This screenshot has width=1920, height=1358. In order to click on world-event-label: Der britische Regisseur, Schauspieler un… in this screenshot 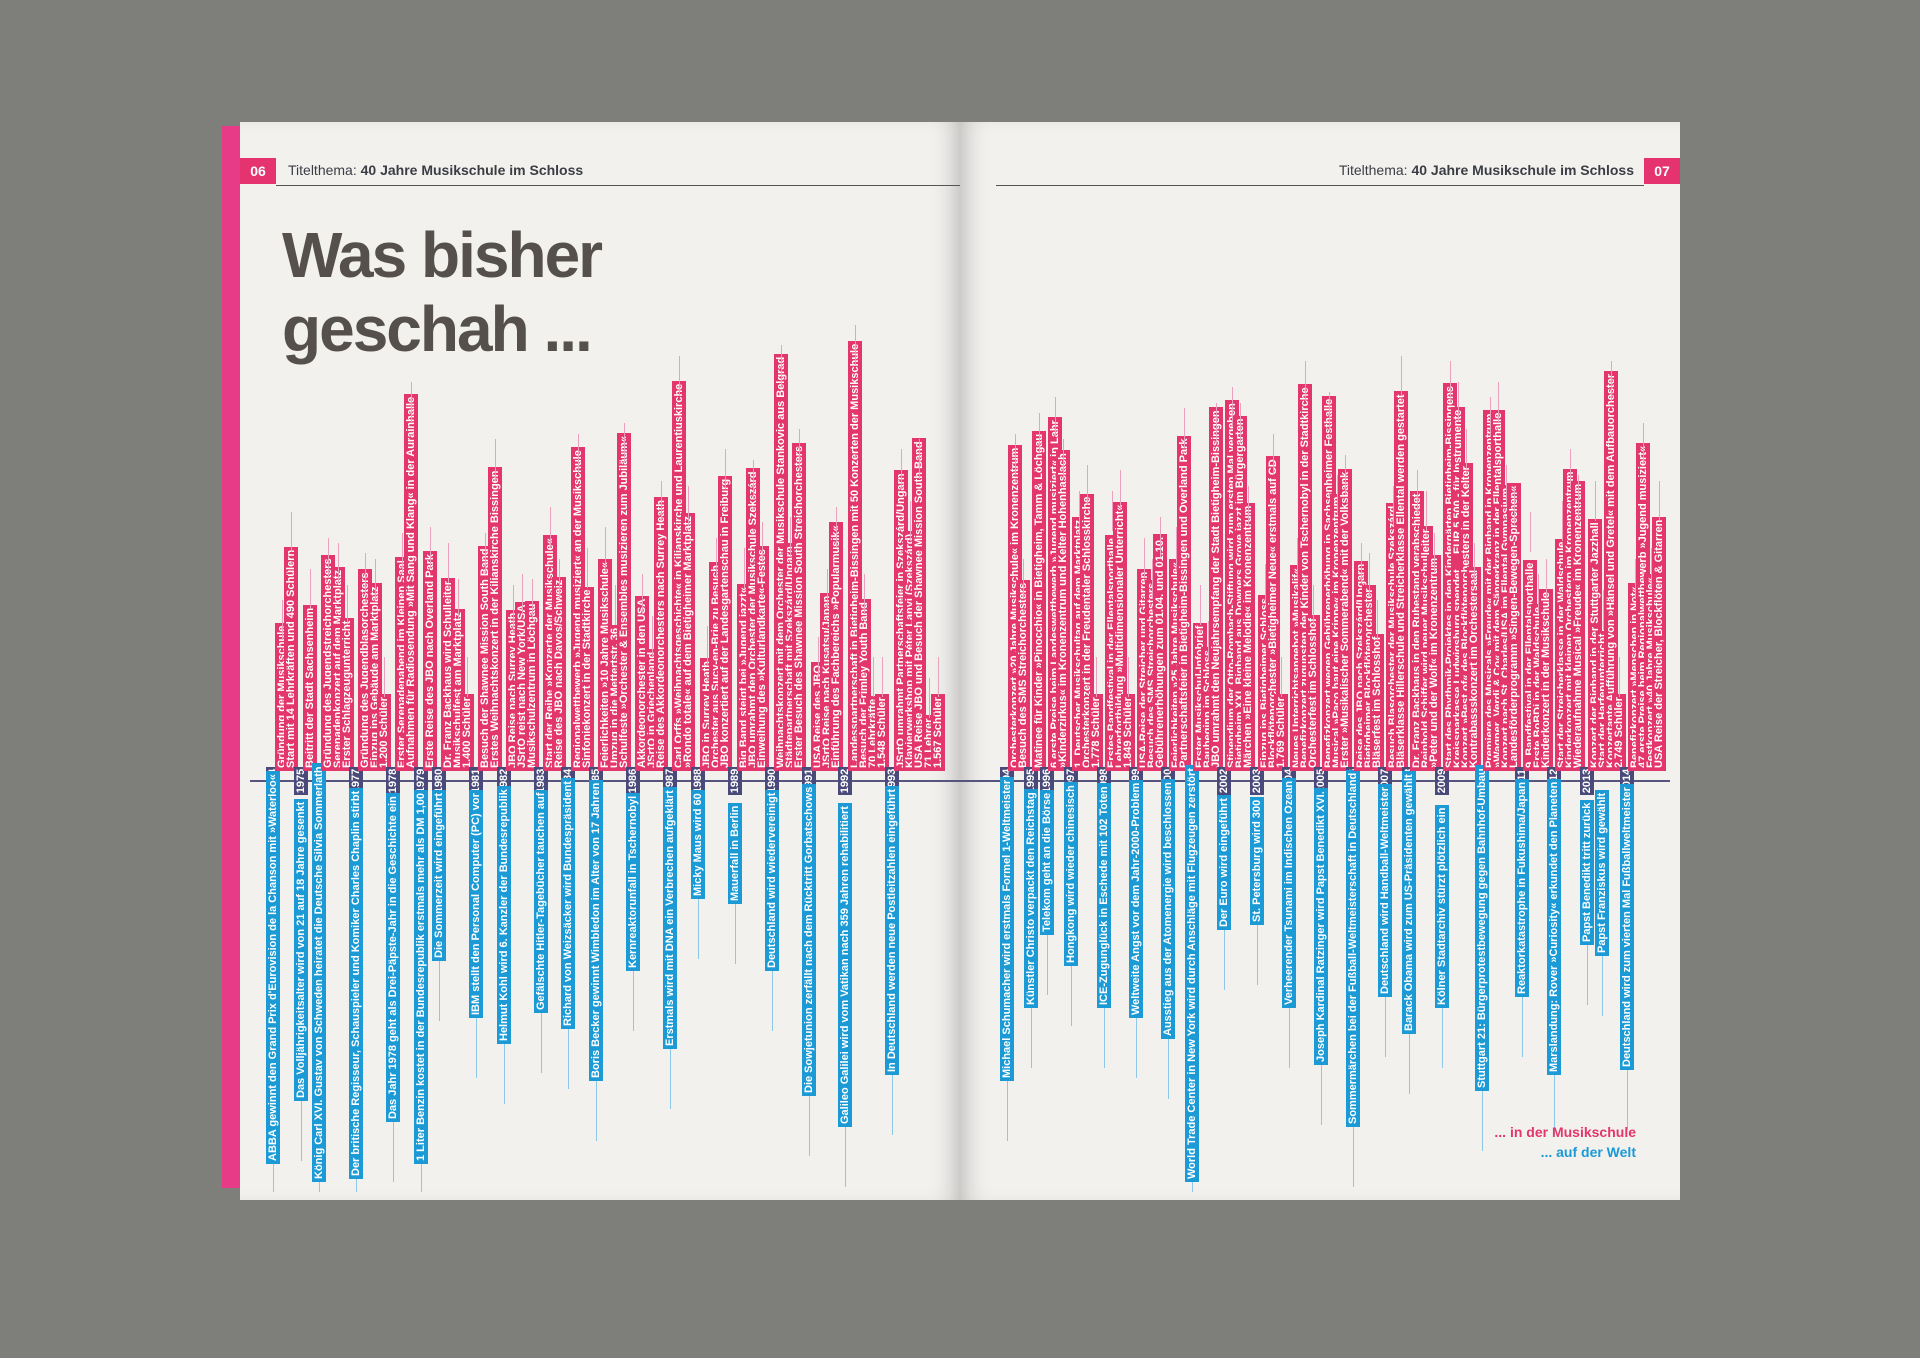, I will do `click(356, 984)`.